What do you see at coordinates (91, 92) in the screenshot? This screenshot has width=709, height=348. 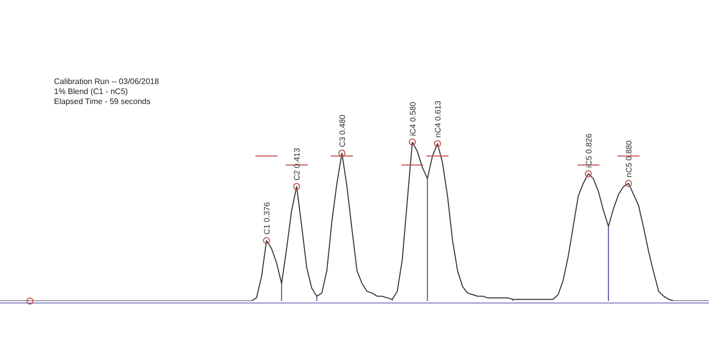 I see `chart-subtitle: 1% Blend (C1 - nC5)` at bounding box center [91, 92].